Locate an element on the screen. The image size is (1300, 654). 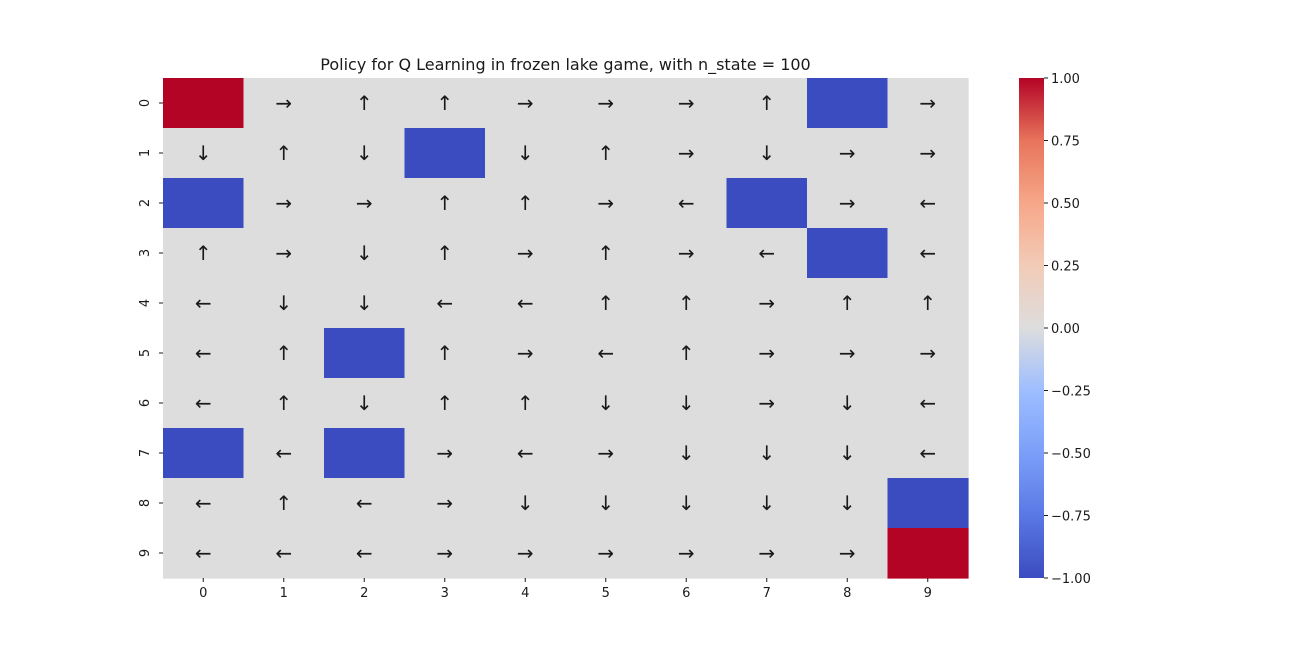
policy-arrow-6-2: ↓ is located at coordinates (364, 403).